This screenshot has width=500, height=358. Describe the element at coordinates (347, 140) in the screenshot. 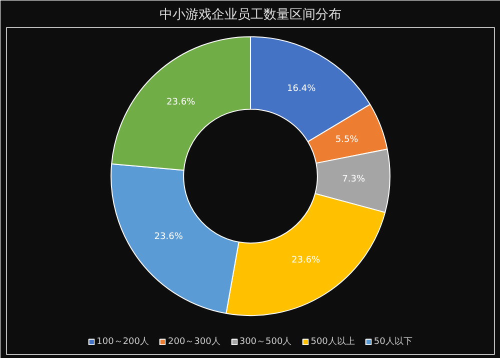

I see `data-label: 5.5%` at that location.